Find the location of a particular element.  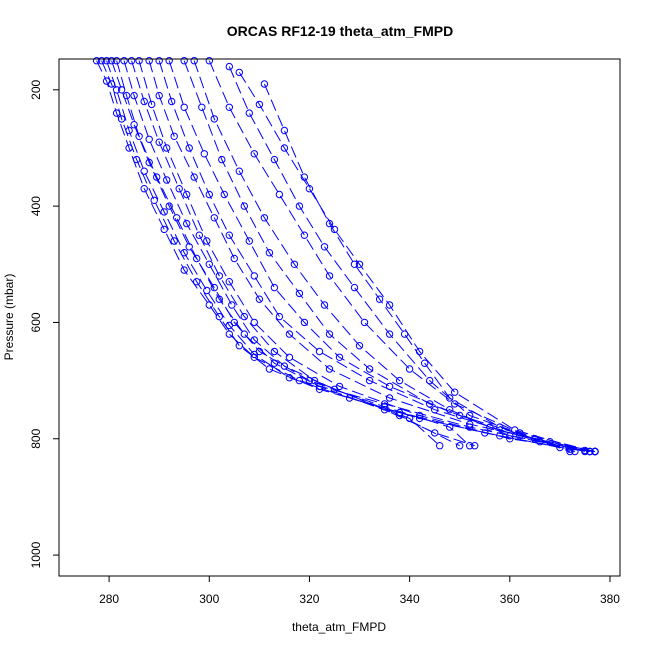

chart-title: ORCAS RF12-19 theta_atm_FMPD is located at coordinates (340, 31).